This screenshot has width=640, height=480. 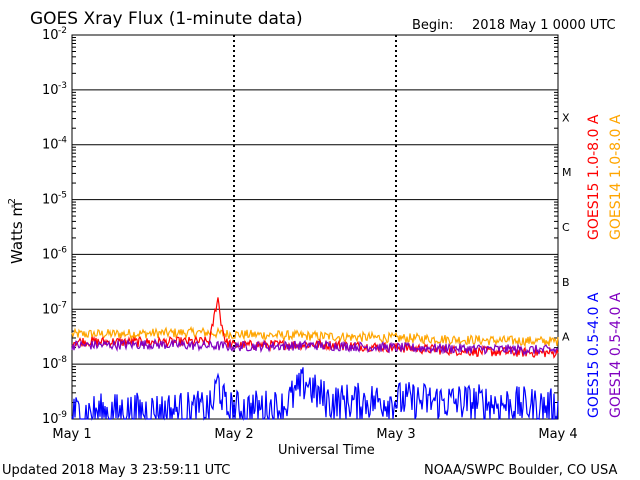 What do you see at coordinates (566, 117) in the screenshot?
I see `flare-class-label: X` at bounding box center [566, 117].